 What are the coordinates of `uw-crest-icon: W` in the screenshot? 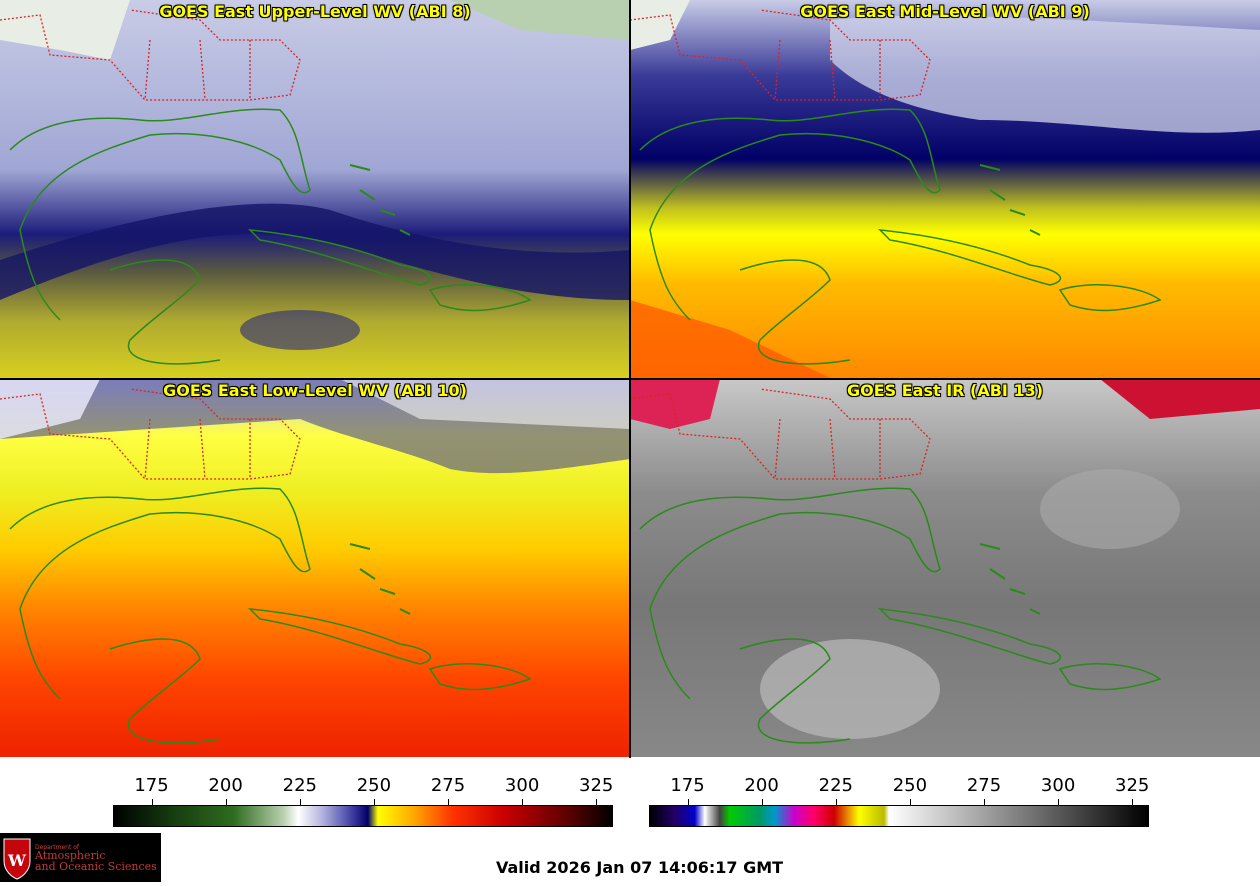 It's located at (17, 859).